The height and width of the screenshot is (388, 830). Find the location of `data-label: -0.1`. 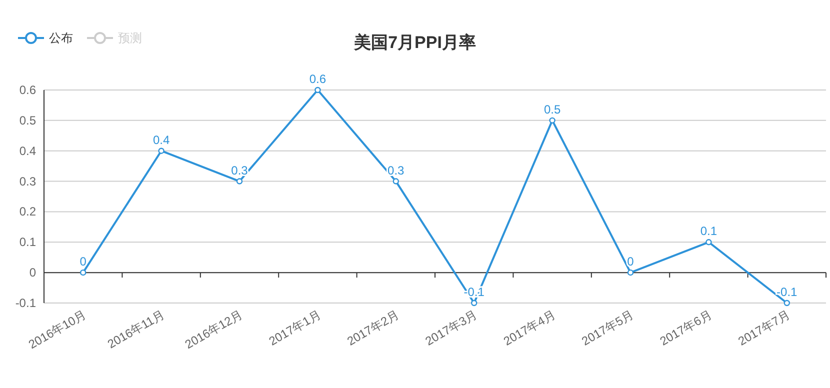

data-label: -0.1 is located at coordinates (787, 292).